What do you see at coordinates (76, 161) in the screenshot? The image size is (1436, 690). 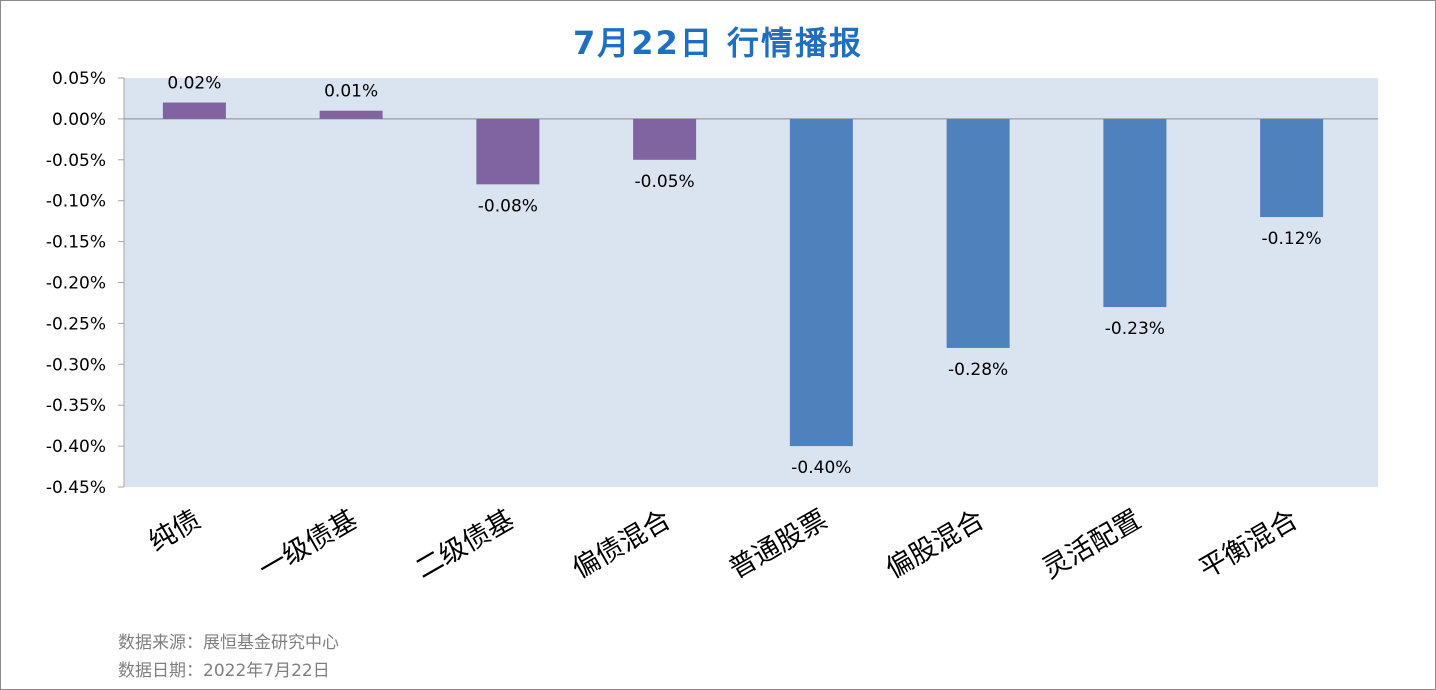 I see `y-tick-label: -0.05%` at bounding box center [76, 161].